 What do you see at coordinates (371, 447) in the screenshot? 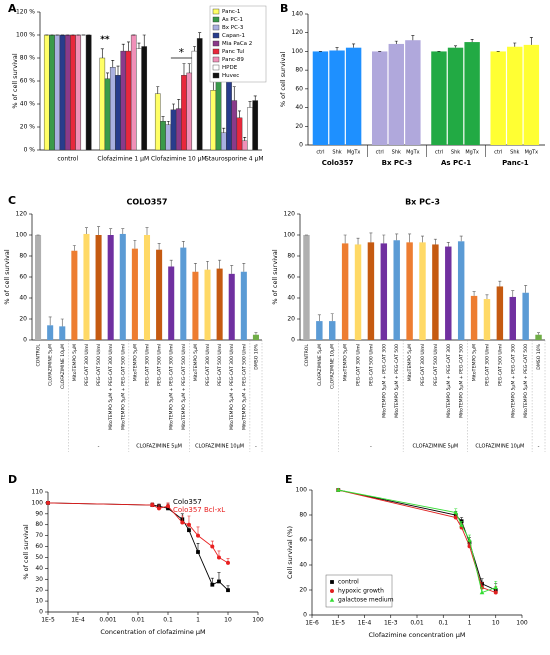
I see `group-label: -` at bounding box center [371, 447].